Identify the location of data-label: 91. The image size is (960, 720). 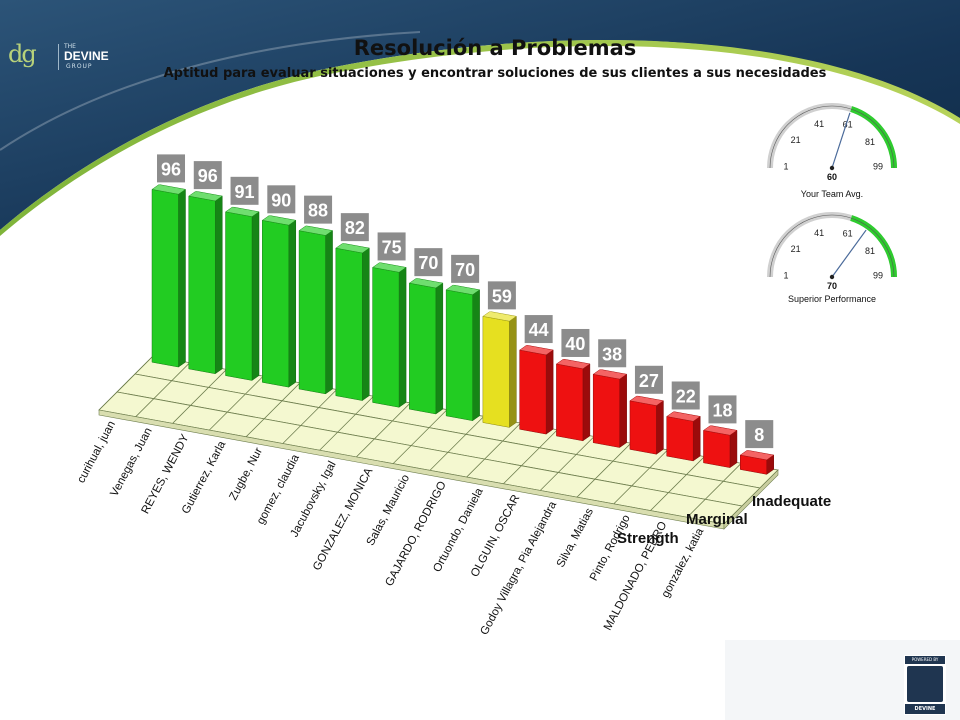
(245, 192).